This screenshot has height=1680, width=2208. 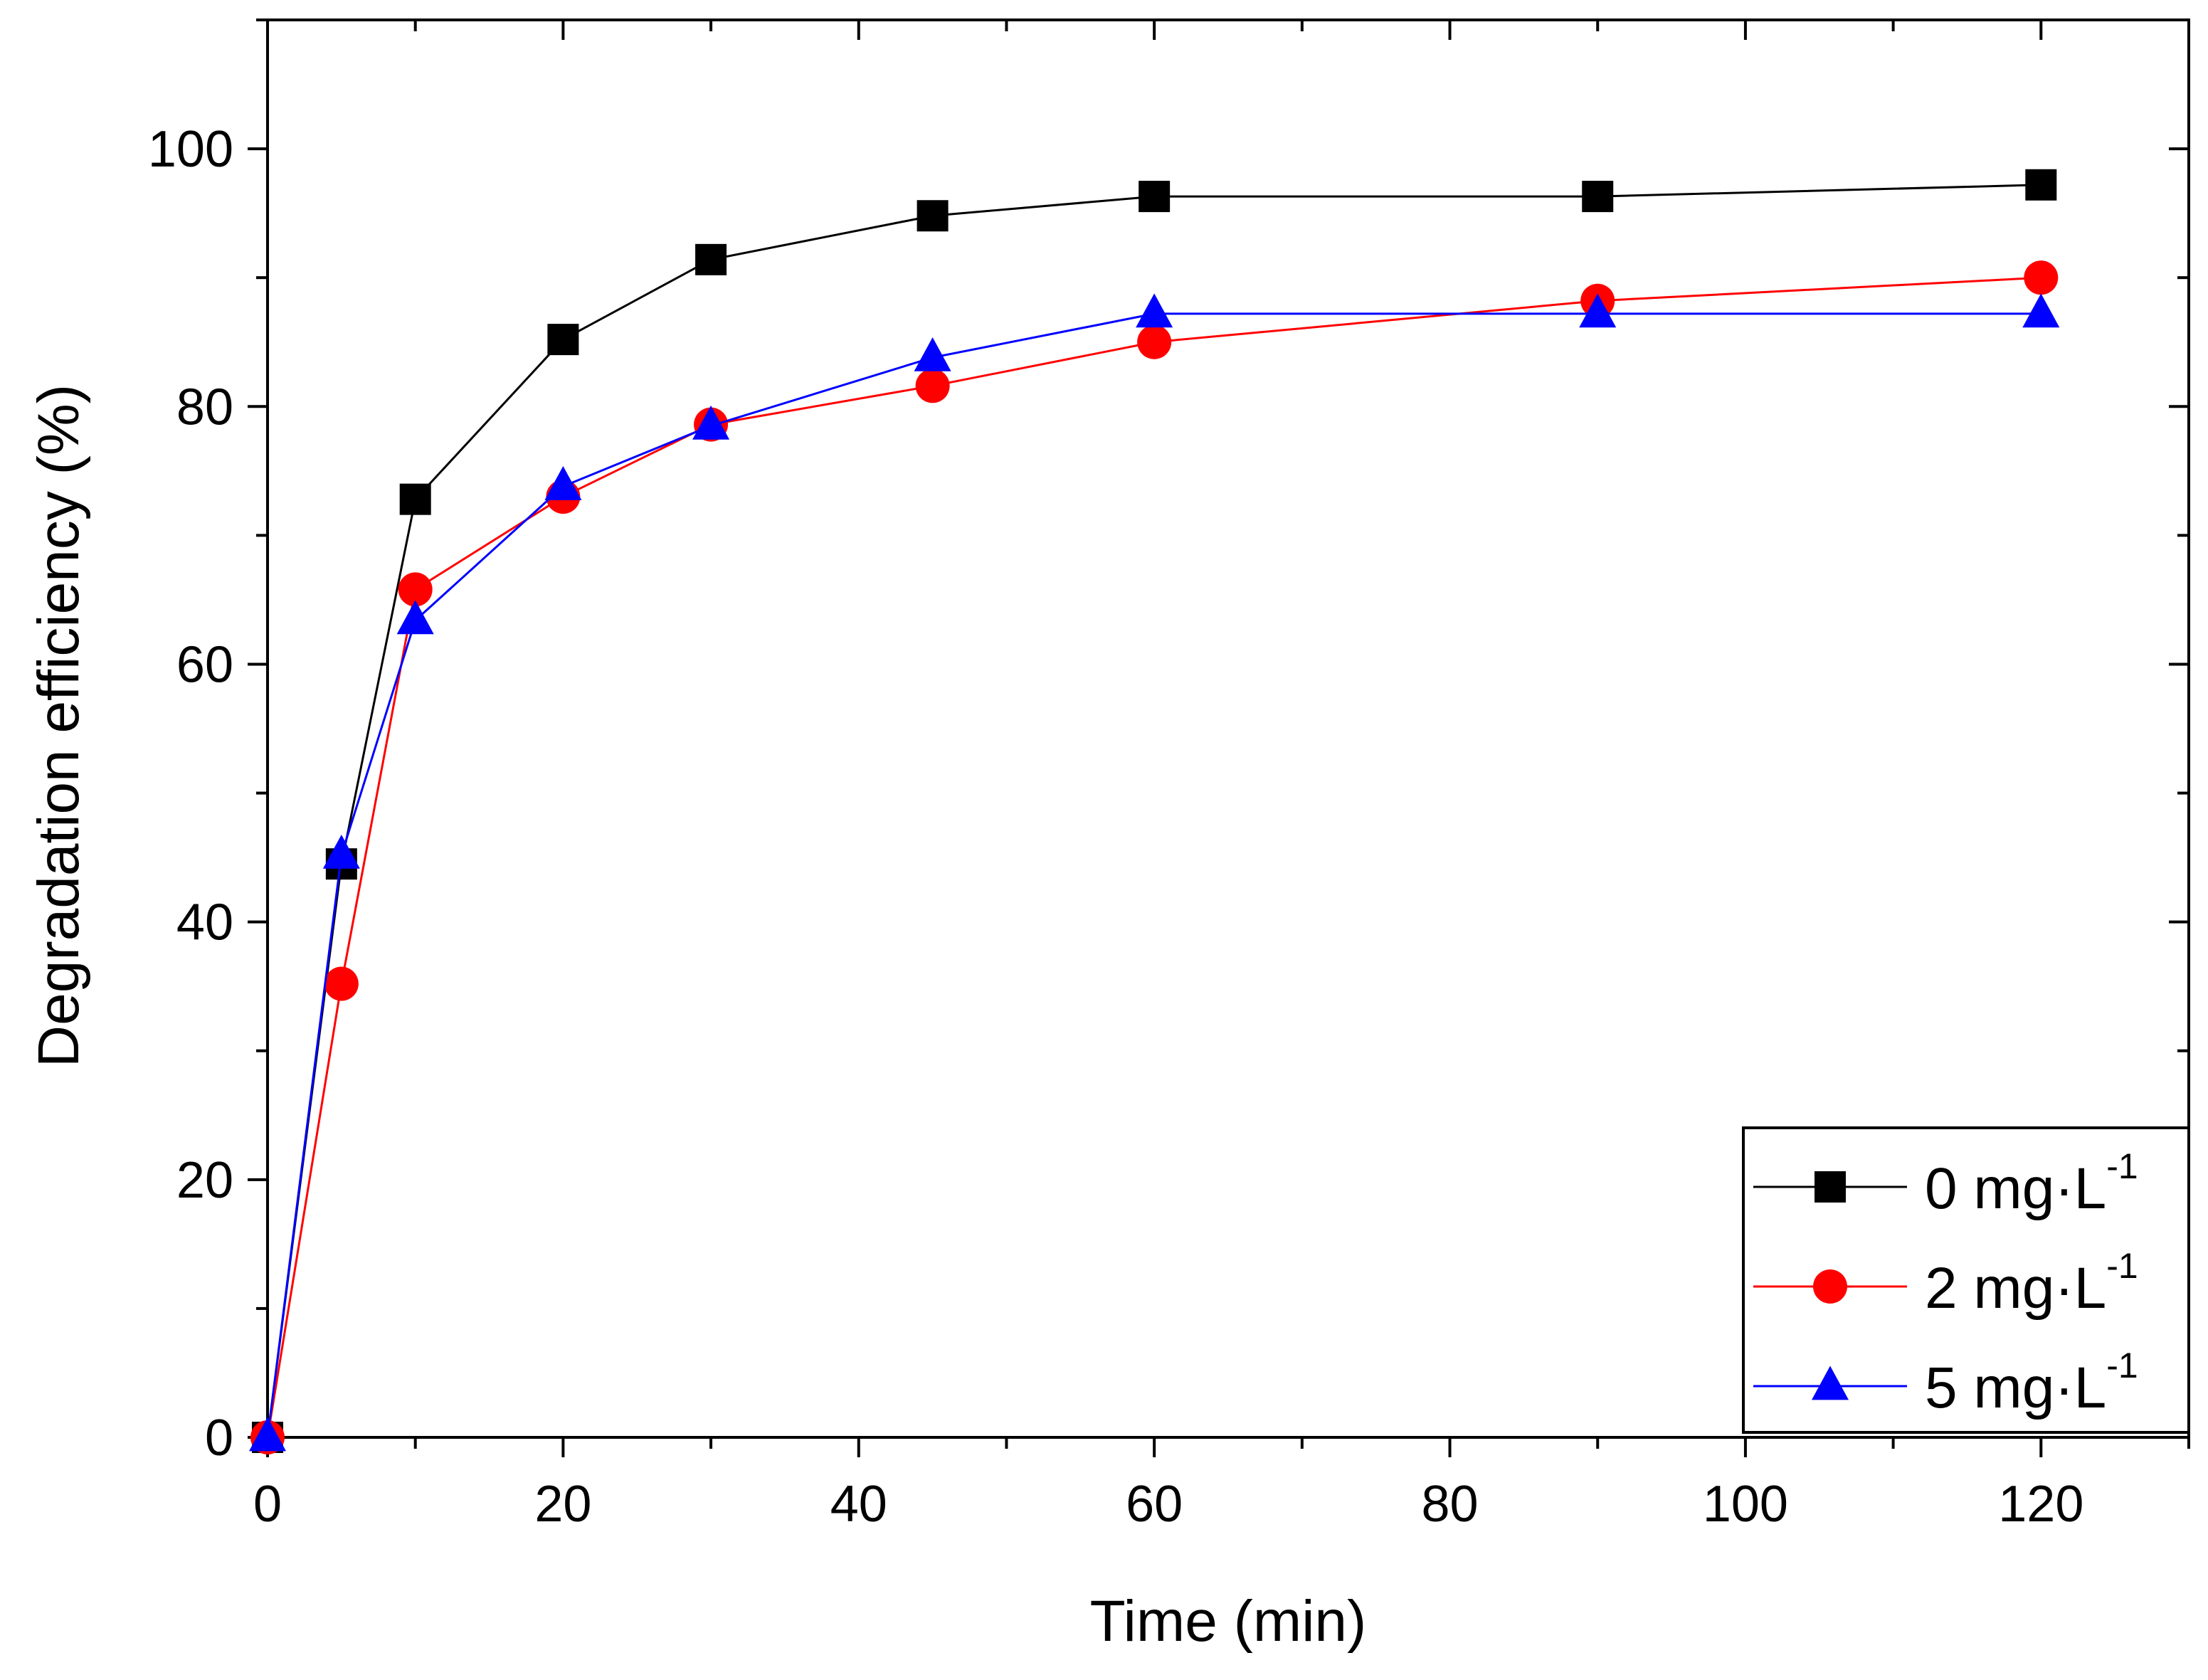 What do you see at coordinates (58, 725) in the screenshot?
I see `y-axis-title: Degradation efficiency (%)` at bounding box center [58, 725].